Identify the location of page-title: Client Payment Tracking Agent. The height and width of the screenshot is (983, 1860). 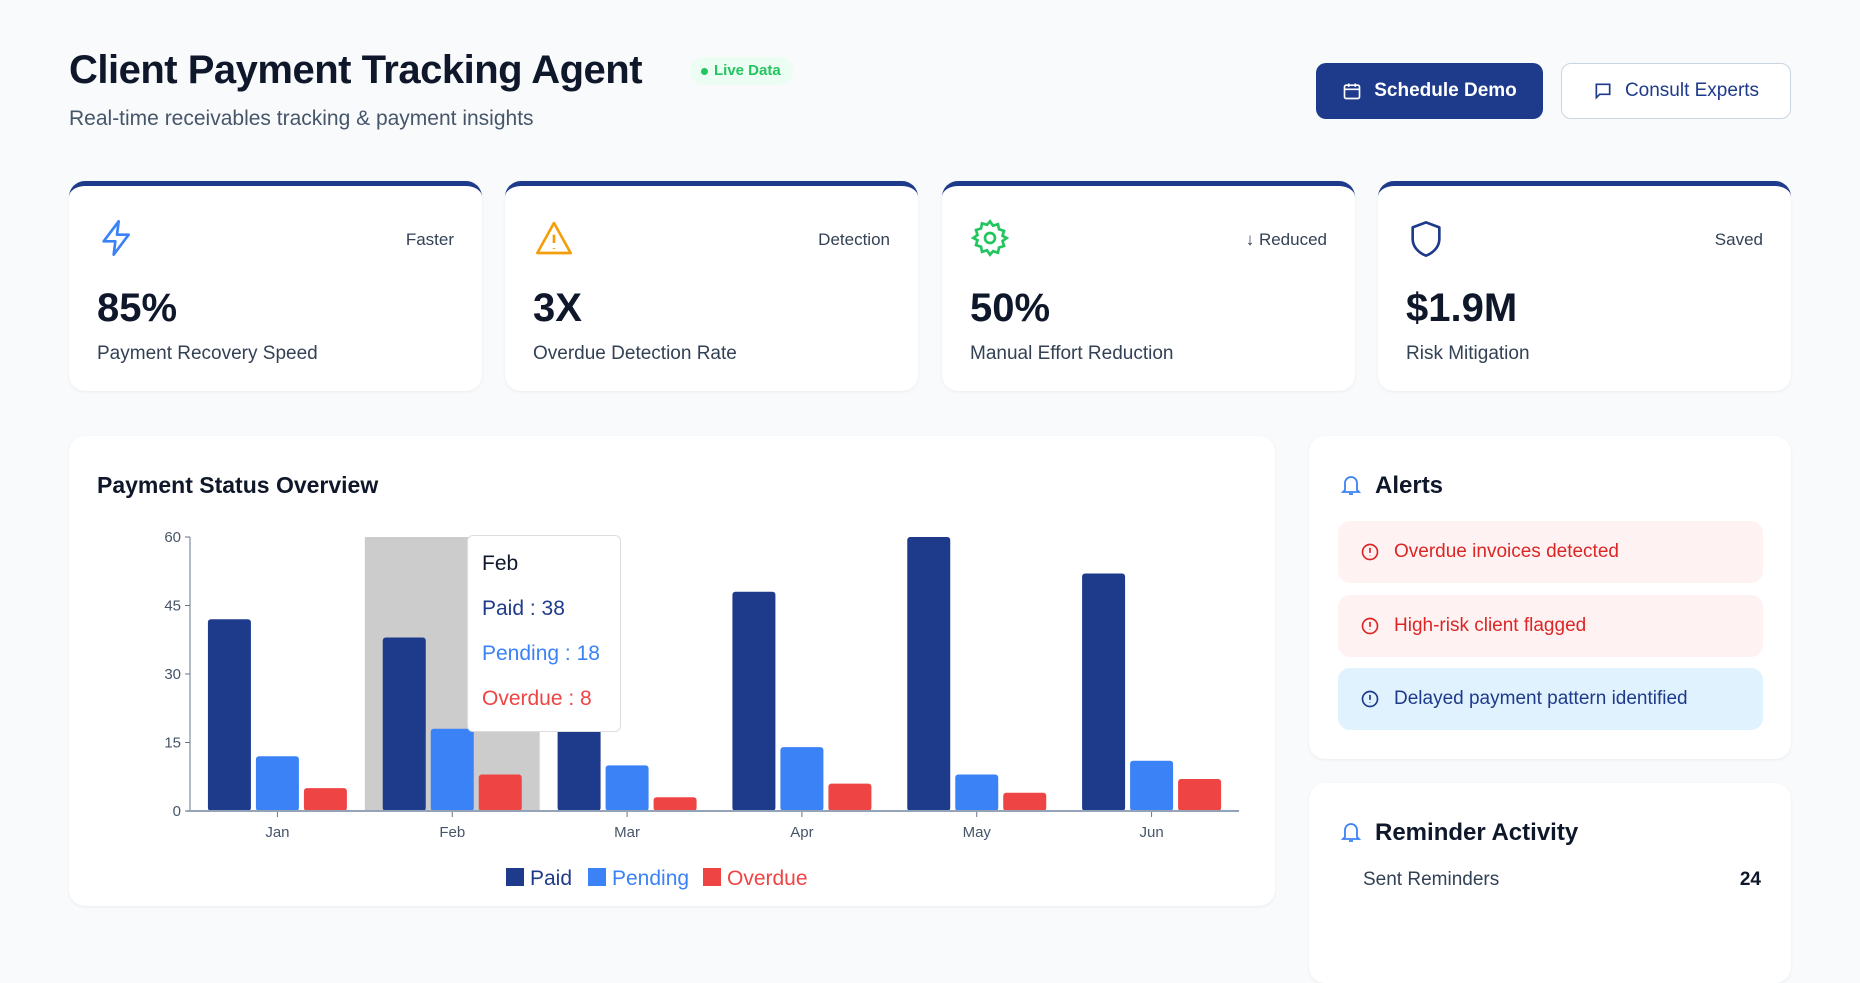
(356, 70).